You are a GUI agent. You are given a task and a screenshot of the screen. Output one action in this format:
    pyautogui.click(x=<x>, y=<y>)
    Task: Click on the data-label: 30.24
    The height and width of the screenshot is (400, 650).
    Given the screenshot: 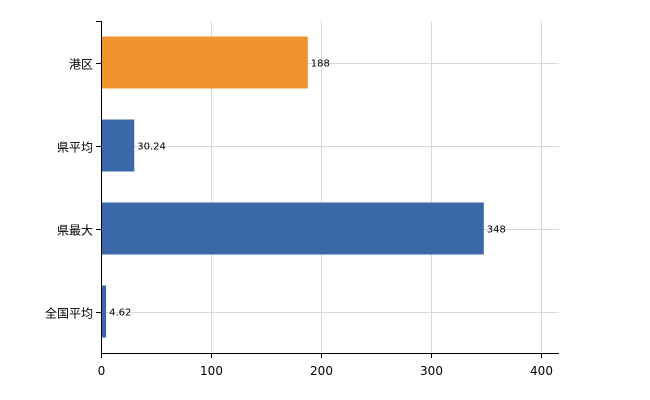 What is the action you would take?
    pyautogui.click(x=151, y=147)
    